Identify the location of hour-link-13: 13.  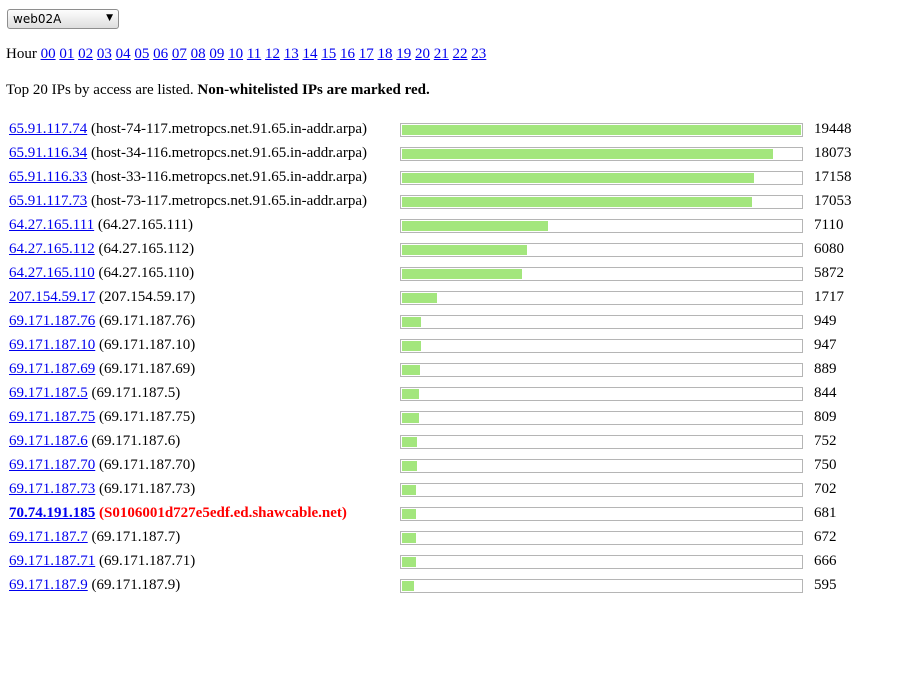
(291, 54).